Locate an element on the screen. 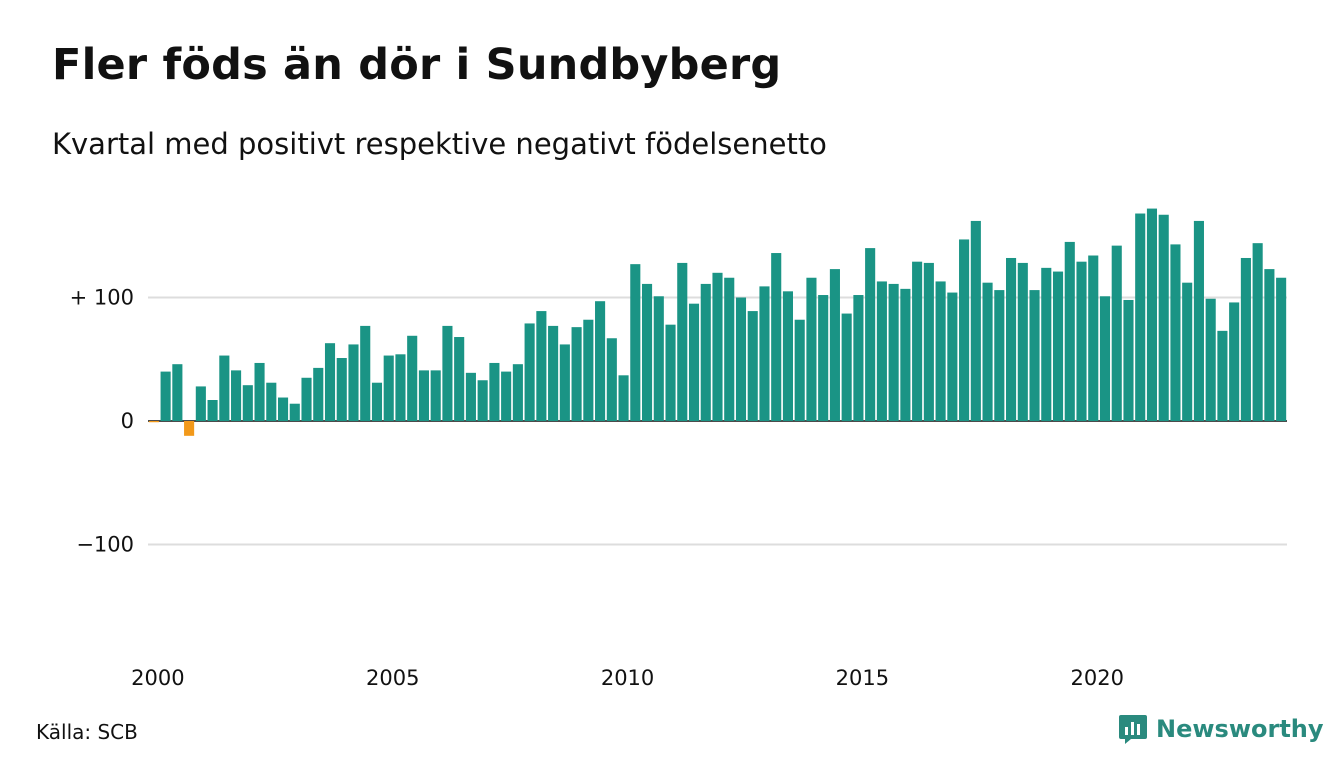 The height and width of the screenshot is (780, 1340). x-axis-ticks: 2000 2005 2010 2015 2020 is located at coordinates (627, 678).